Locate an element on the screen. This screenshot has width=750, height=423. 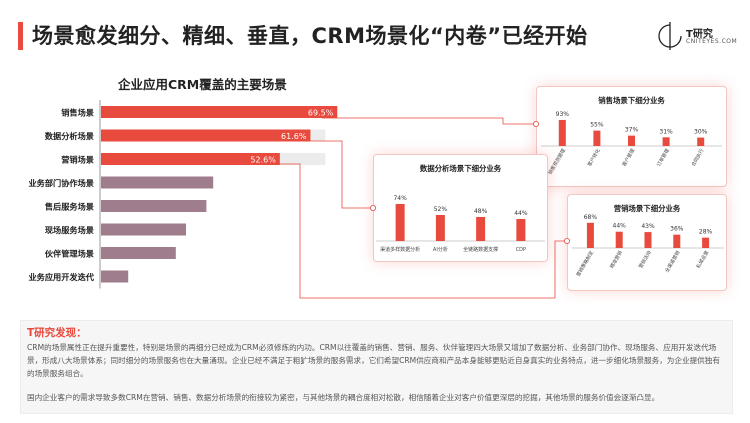
subchart-category-label: 合同执行 is located at coordinates (698, 157).